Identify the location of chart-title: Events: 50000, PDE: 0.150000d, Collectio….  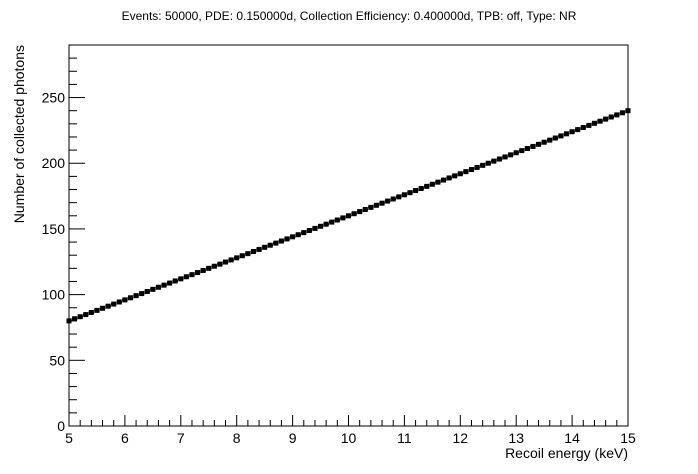
(349, 16).